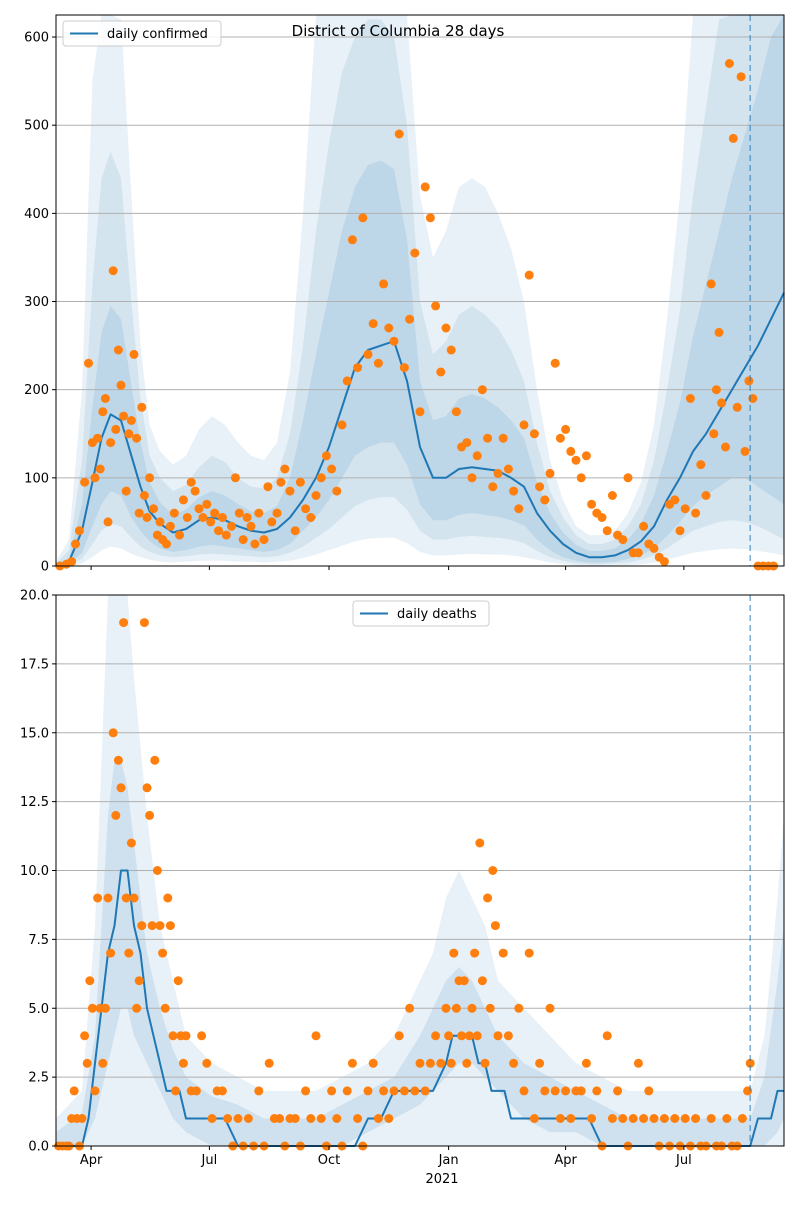 The height and width of the screenshot is (1205, 800). What do you see at coordinates (142, 33) in the screenshot?
I see `confirmed-legend: daily confirmed` at bounding box center [142, 33].